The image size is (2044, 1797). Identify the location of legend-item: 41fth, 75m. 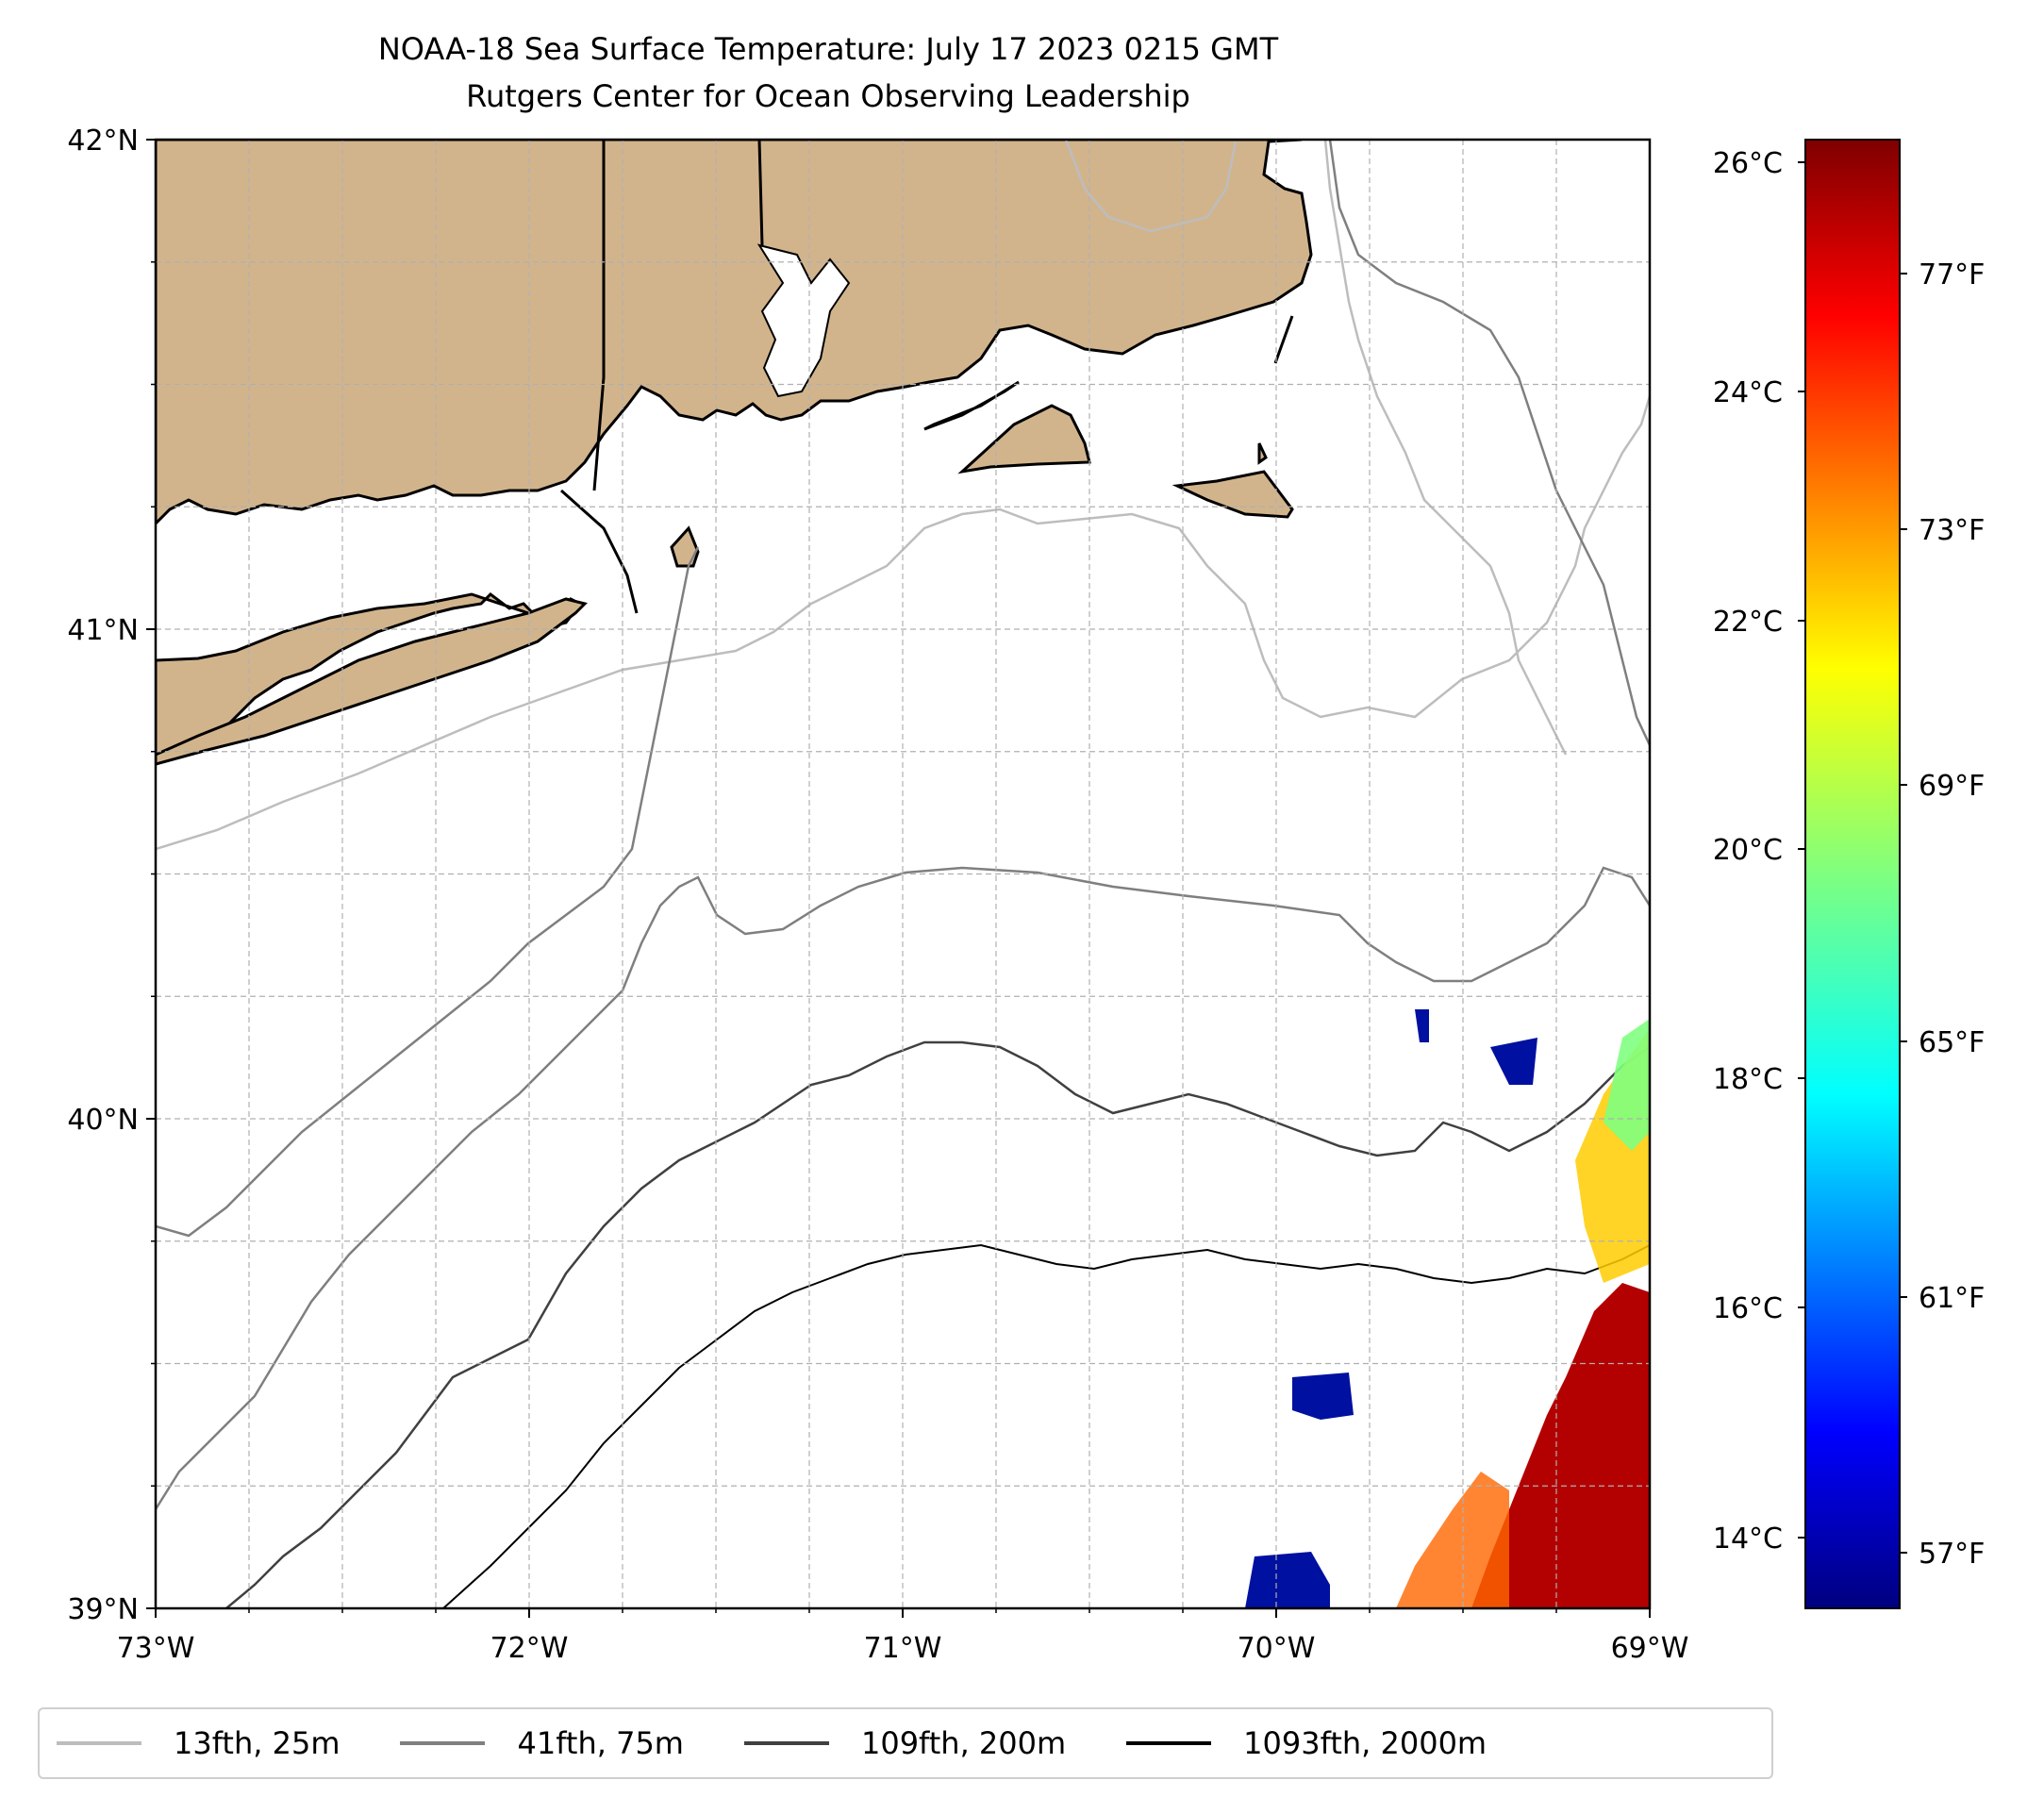
(542, 1743).